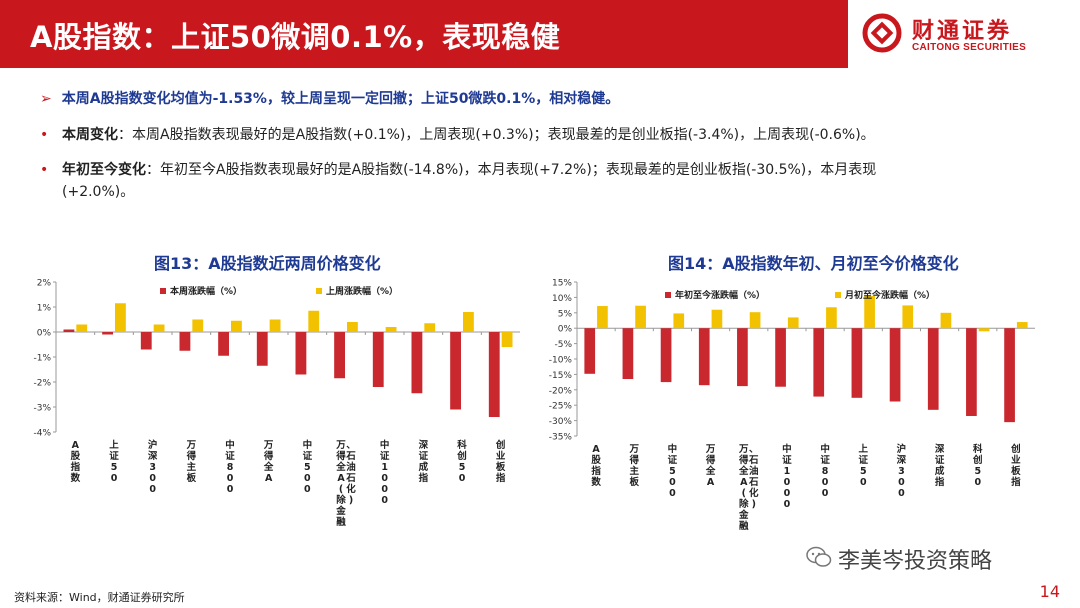  I want to click on page-number: 14, so click(1049, 591).